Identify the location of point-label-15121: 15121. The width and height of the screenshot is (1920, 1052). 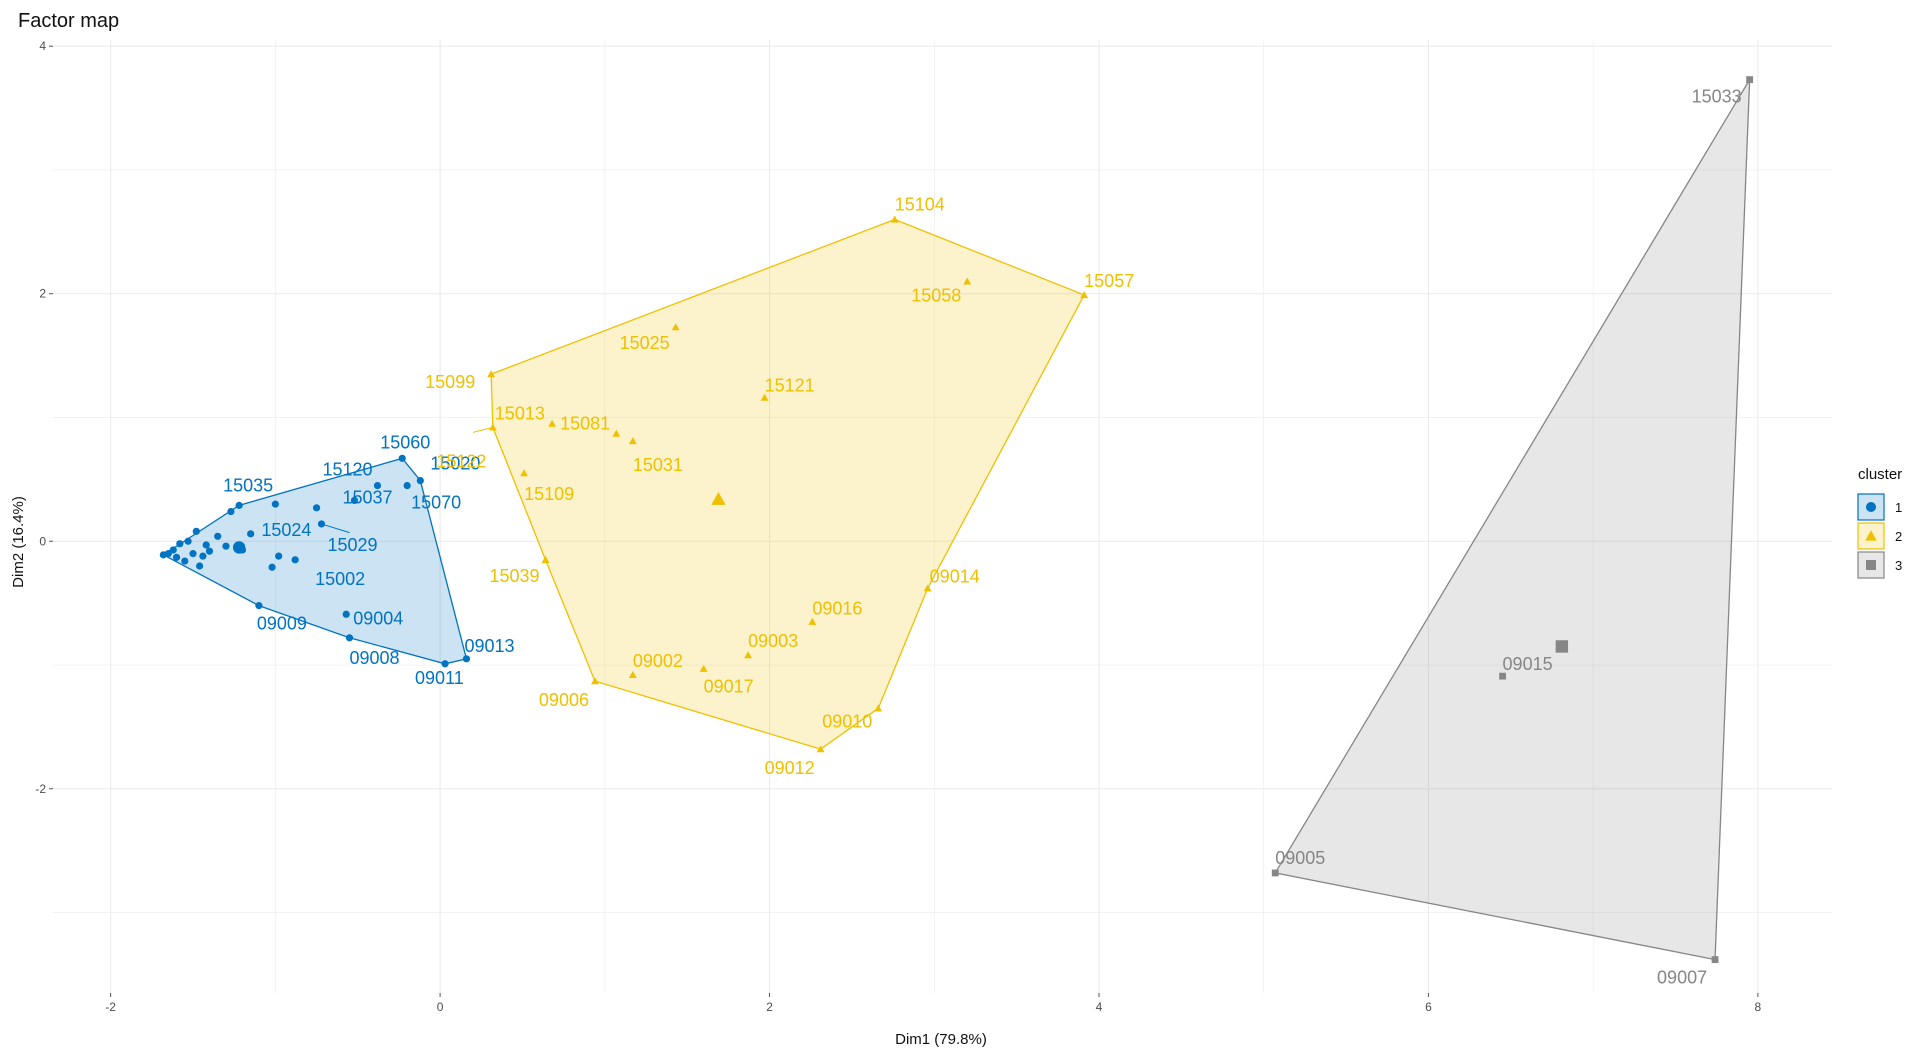
(790, 386).